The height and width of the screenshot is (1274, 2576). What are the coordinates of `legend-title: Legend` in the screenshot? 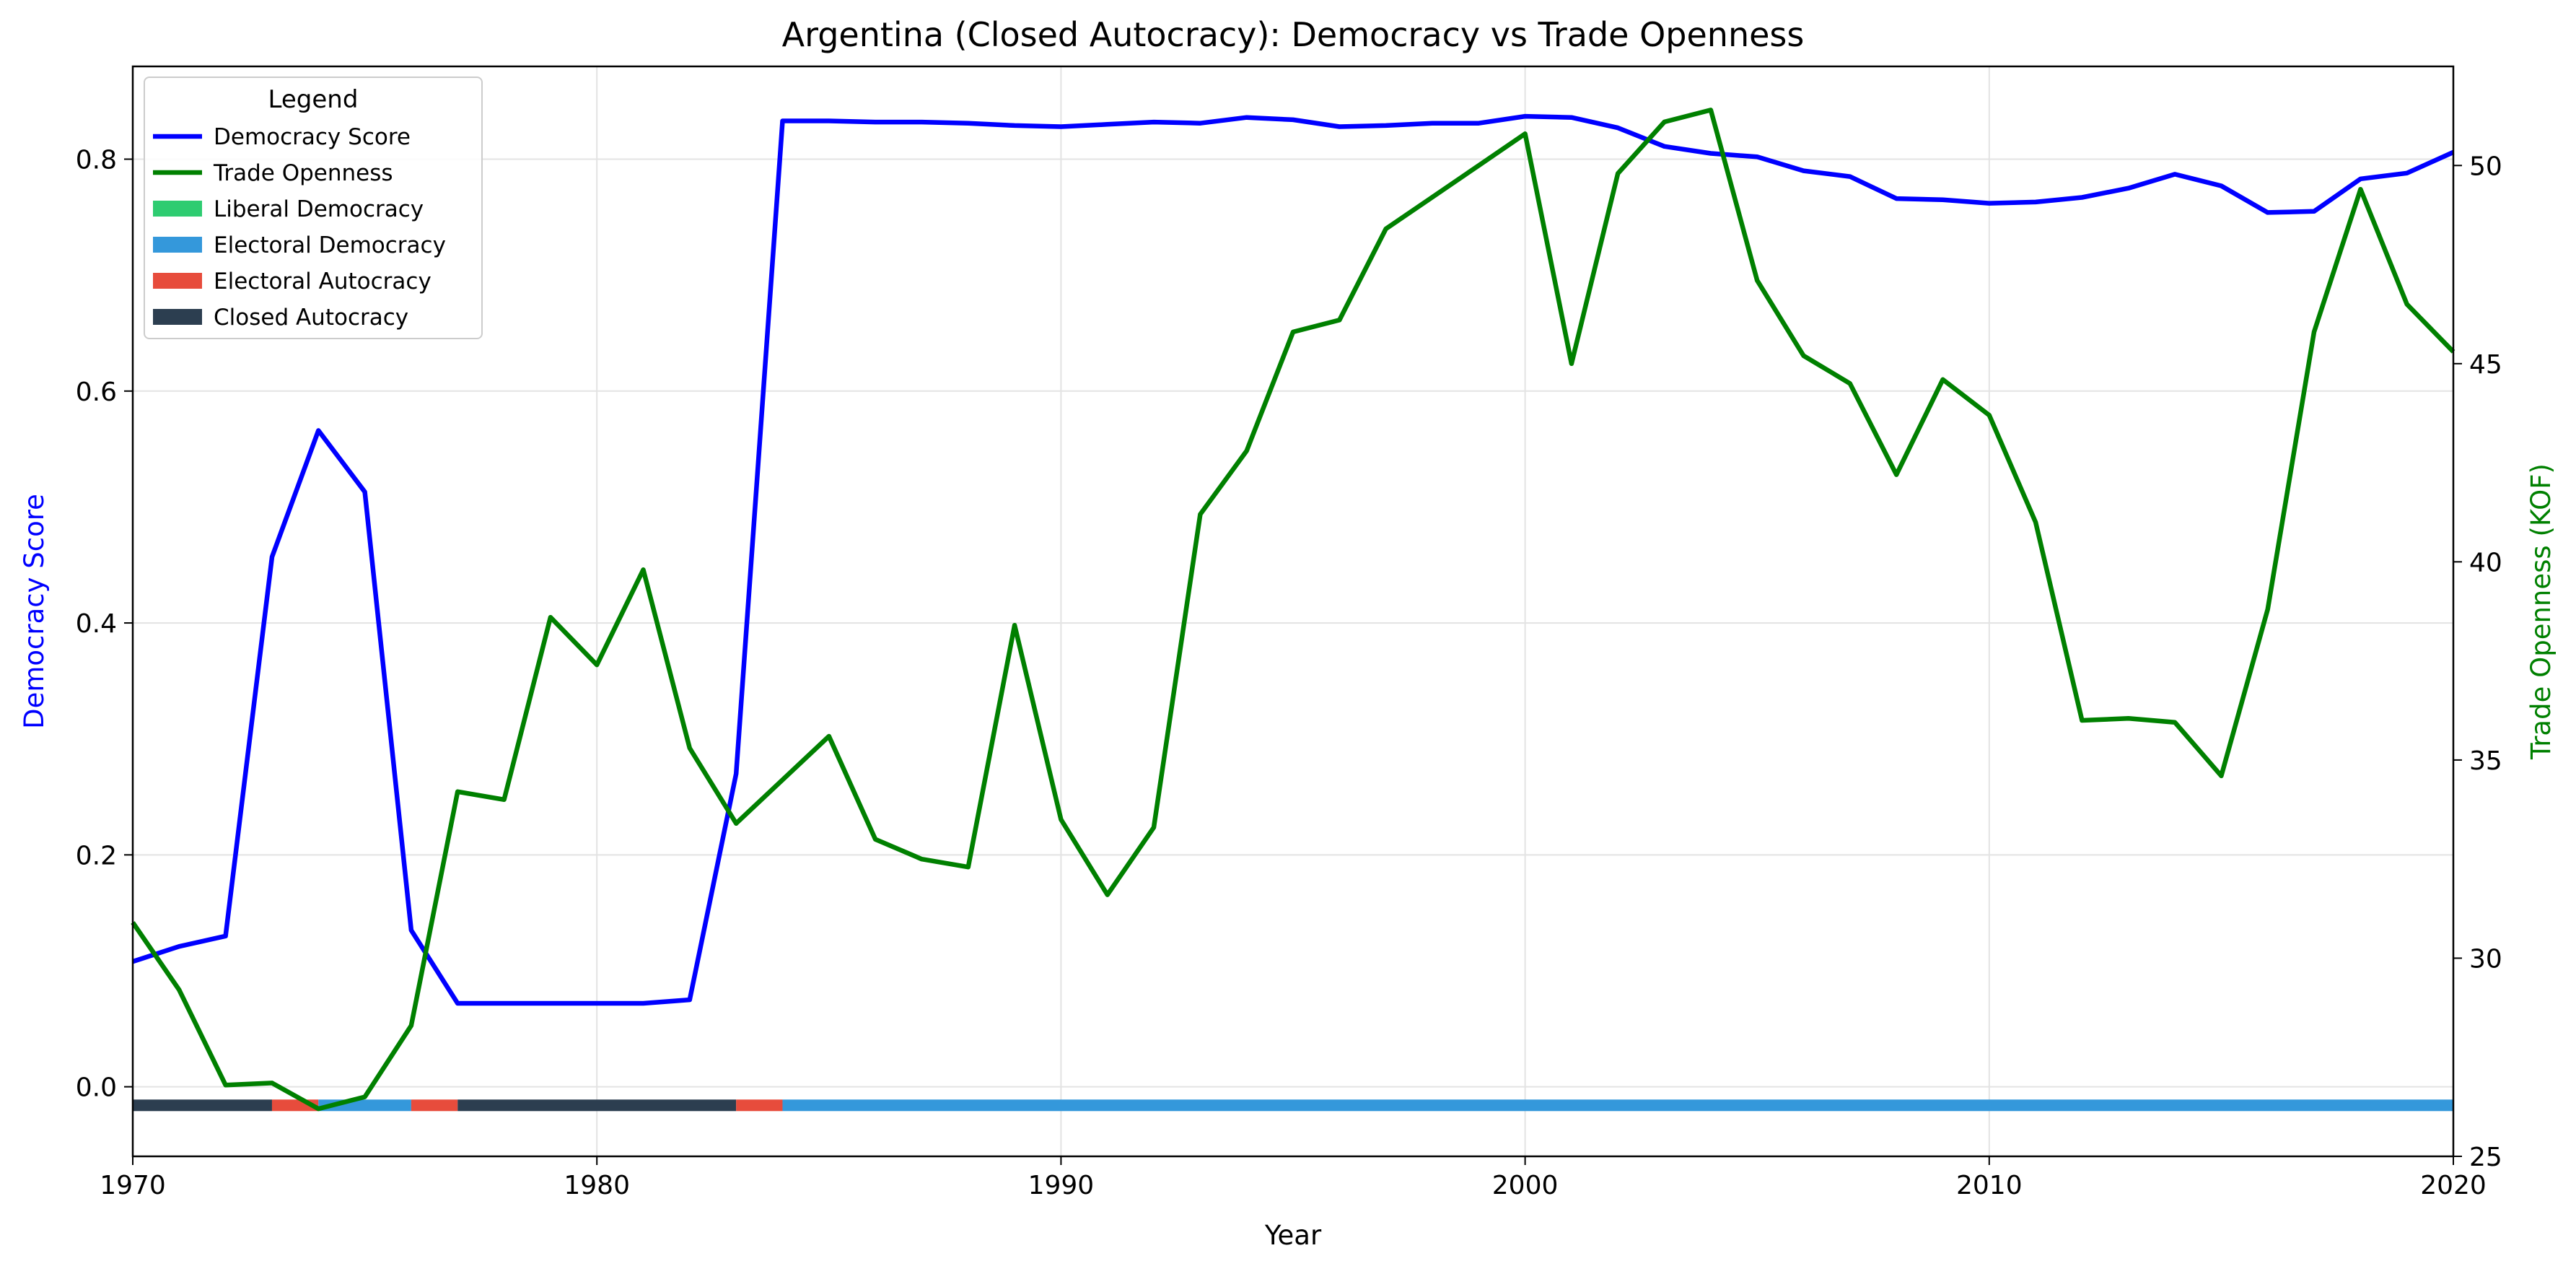 It's located at (313, 100).